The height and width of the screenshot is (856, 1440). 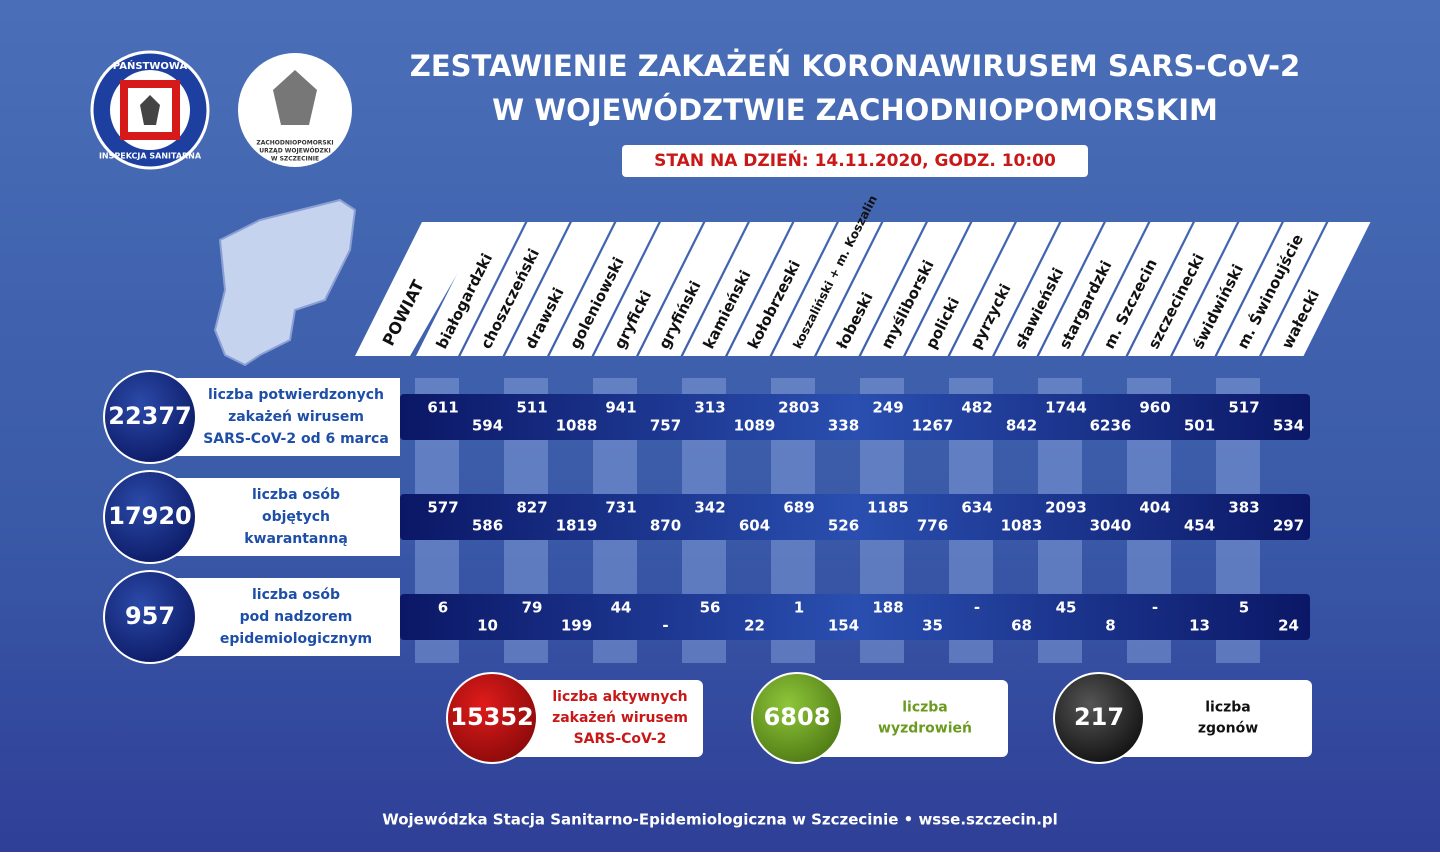 What do you see at coordinates (1066, 508) in the screenshot?
I see `cell-value: 2093` at bounding box center [1066, 508].